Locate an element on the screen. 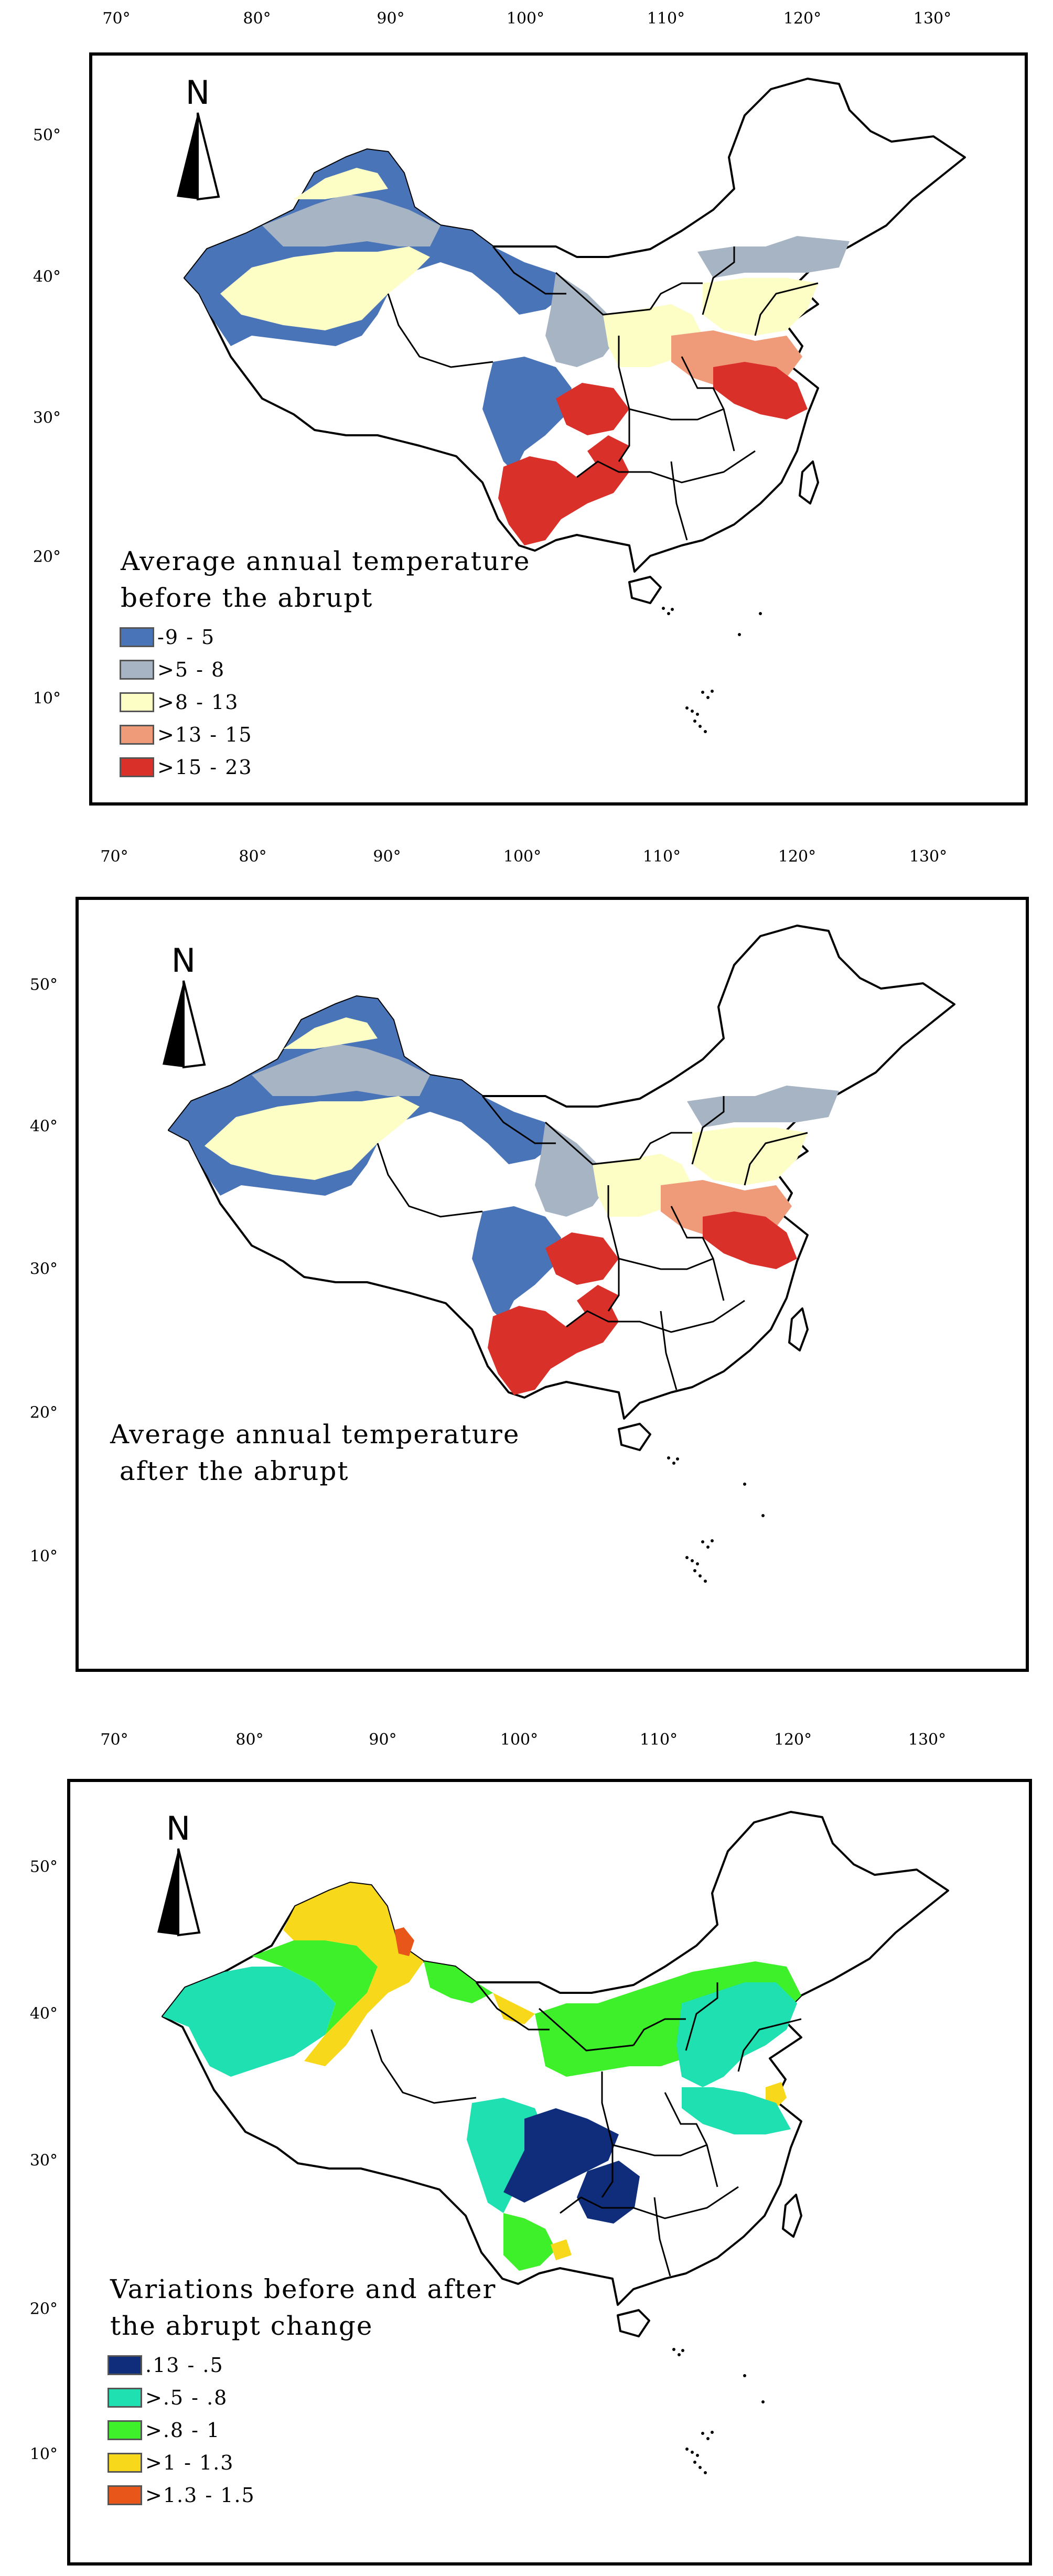  zone-v2-east-plain is located at coordinates (736, 2110).